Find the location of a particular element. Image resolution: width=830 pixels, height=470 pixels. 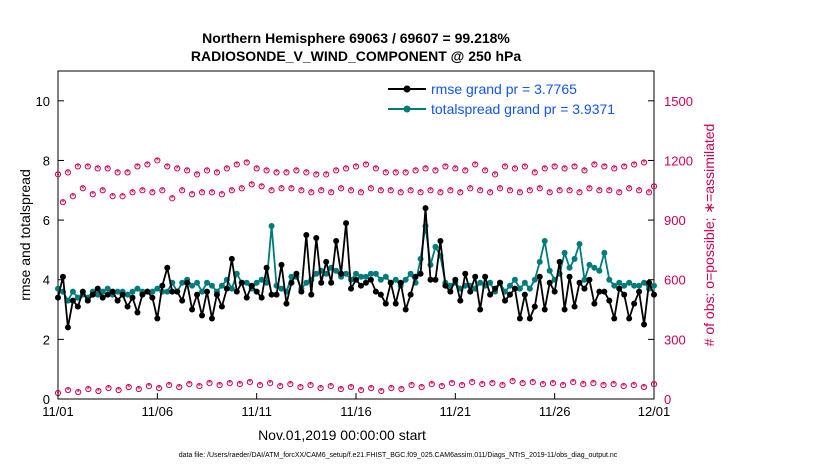

x-axis-label: Nov.01,2019 00:00:00 start is located at coordinates (342, 435).